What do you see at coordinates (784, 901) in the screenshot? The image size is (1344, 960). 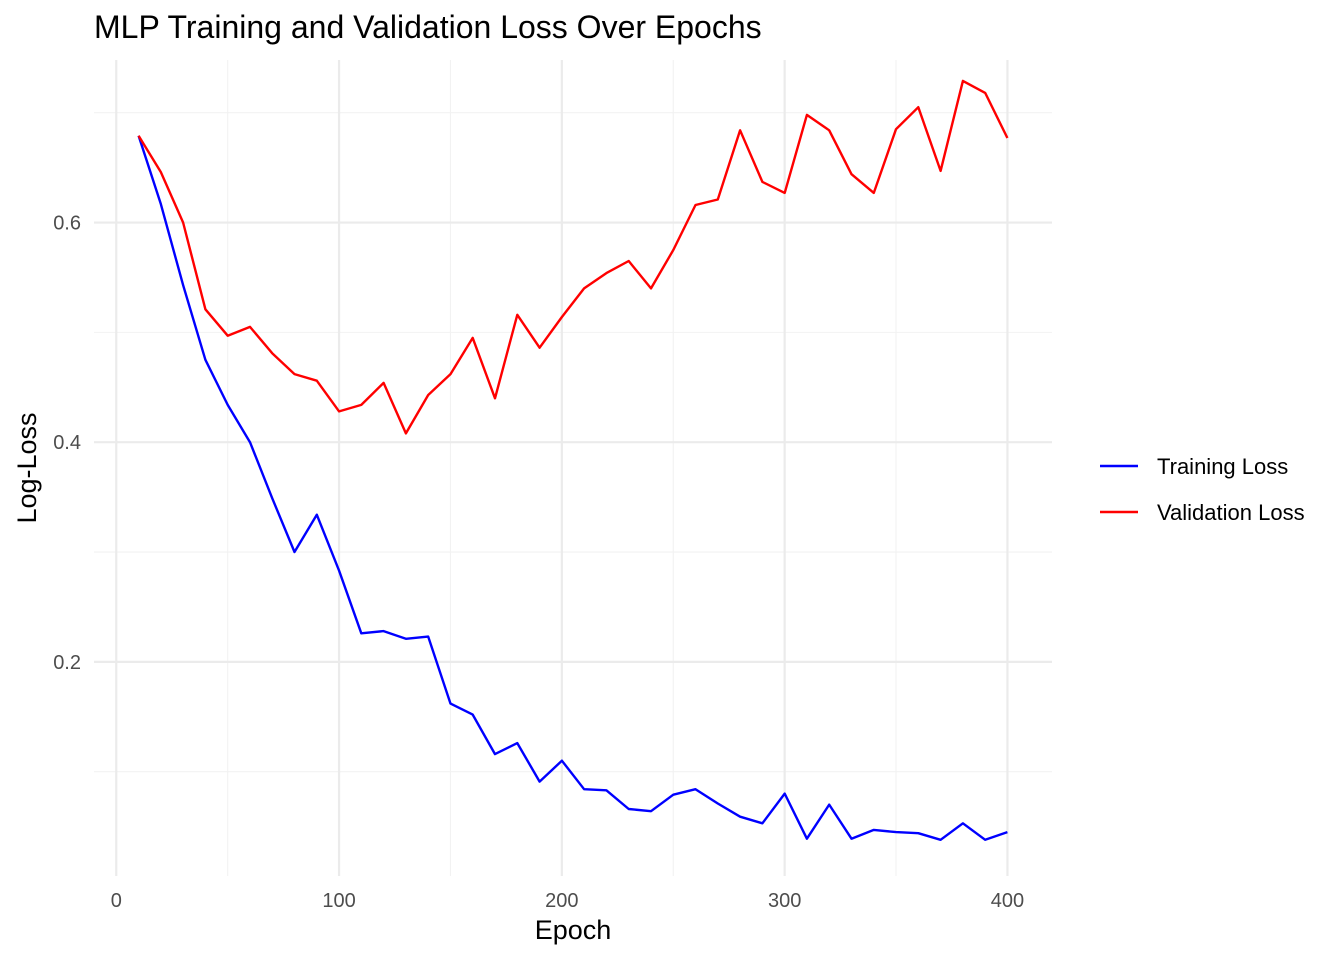 I see `x-tick-label: 300` at bounding box center [784, 901].